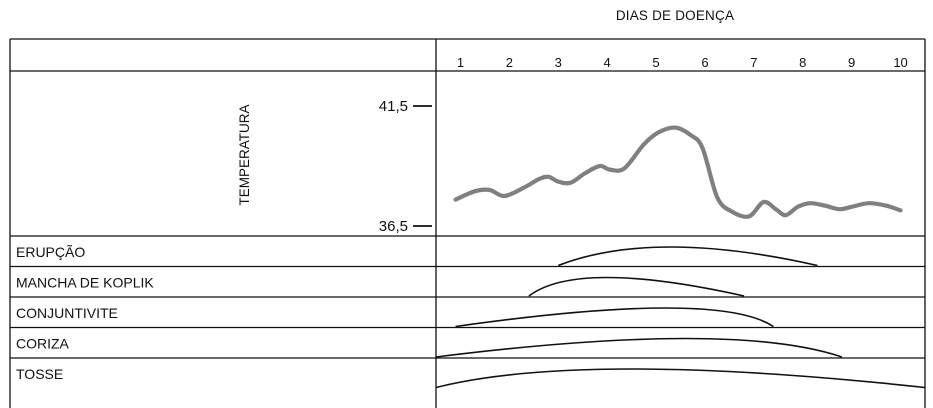 This screenshot has height=408, width=933. Describe the element at coordinates (39, 374) in the screenshot. I see `symptom-label: TOSSE` at that location.